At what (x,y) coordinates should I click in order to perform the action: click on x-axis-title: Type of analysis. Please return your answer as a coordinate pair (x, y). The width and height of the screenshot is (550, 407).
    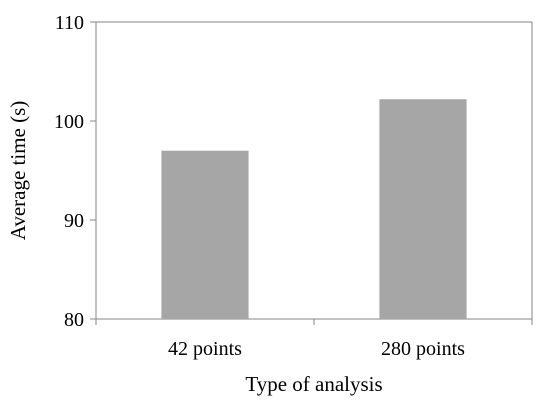
    Looking at the image, I should click on (313, 384).